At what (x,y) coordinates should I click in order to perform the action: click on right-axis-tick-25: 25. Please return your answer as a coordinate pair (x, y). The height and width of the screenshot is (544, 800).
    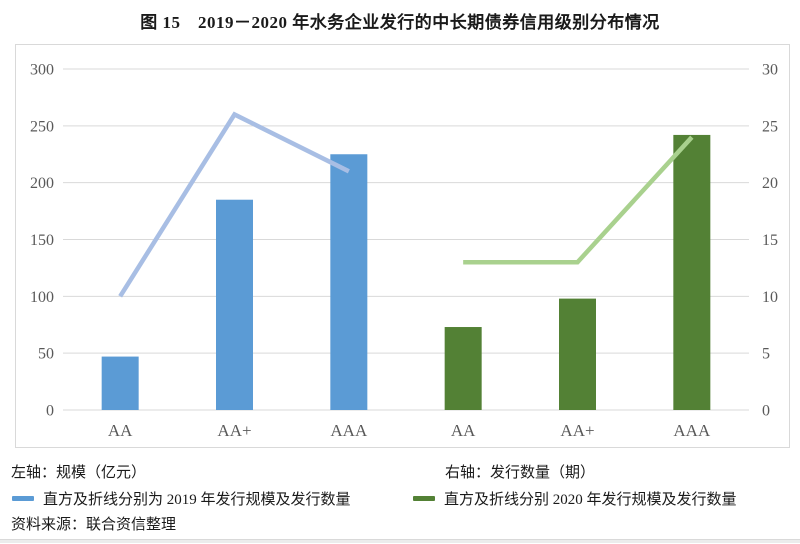
    Looking at the image, I should click on (770, 126).